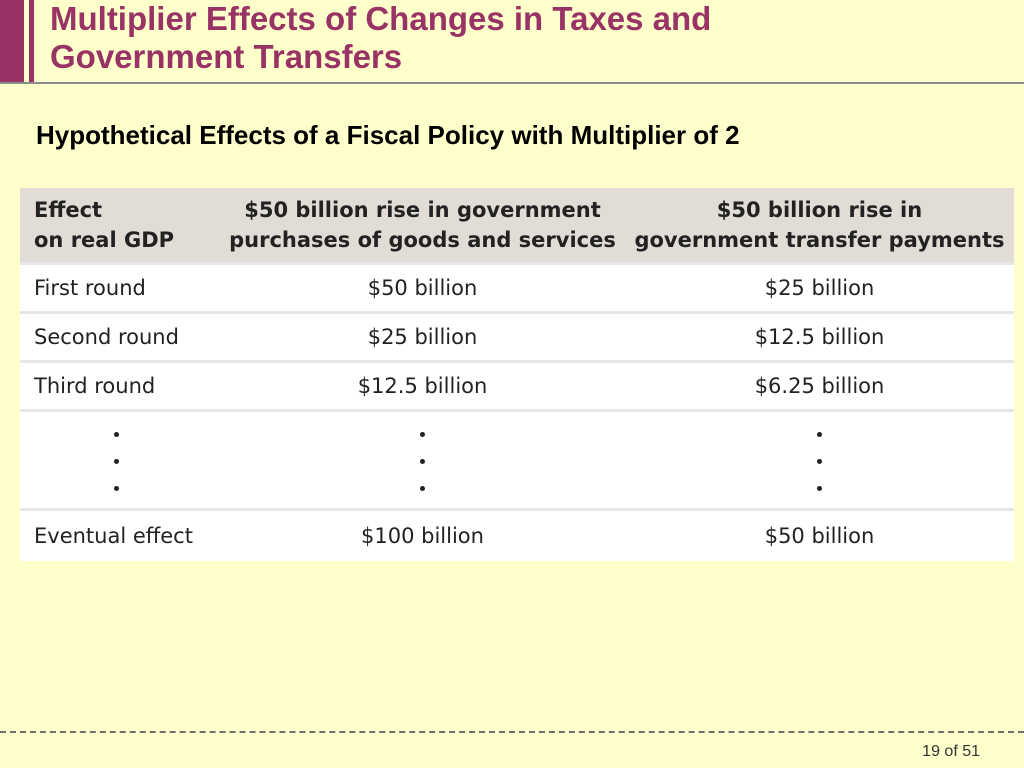  I want to click on purchases-value: $50 billion, so click(422, 288).